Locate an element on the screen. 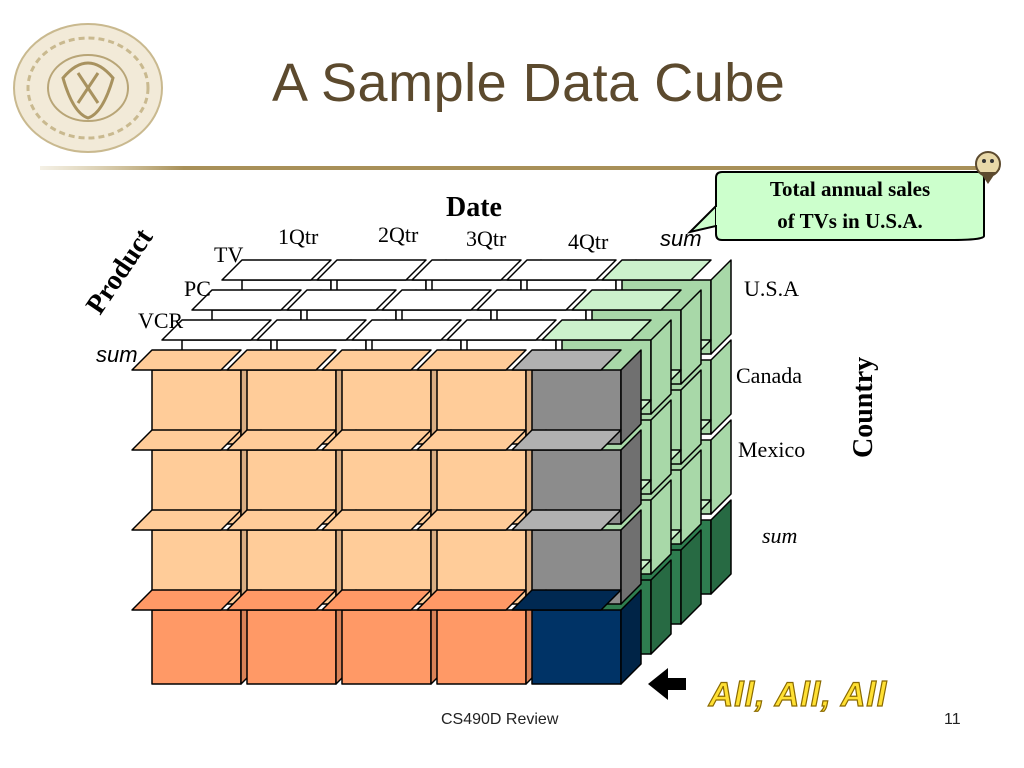 This screenshot has width=1024, height=768. cube-cell-d0-r3-c0-top is located at coordinates (186, 600).